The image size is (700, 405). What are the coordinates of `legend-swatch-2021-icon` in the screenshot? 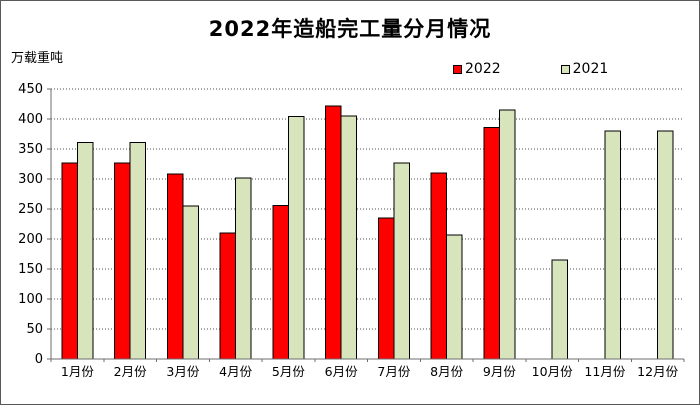 It's located at (565, 69).